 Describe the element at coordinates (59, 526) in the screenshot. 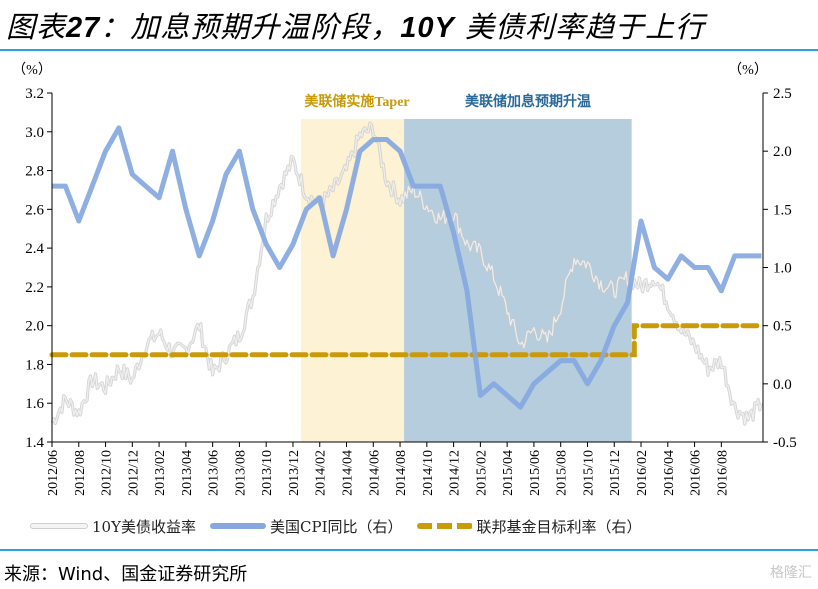

I see `legend-swatch-yield` at that location.